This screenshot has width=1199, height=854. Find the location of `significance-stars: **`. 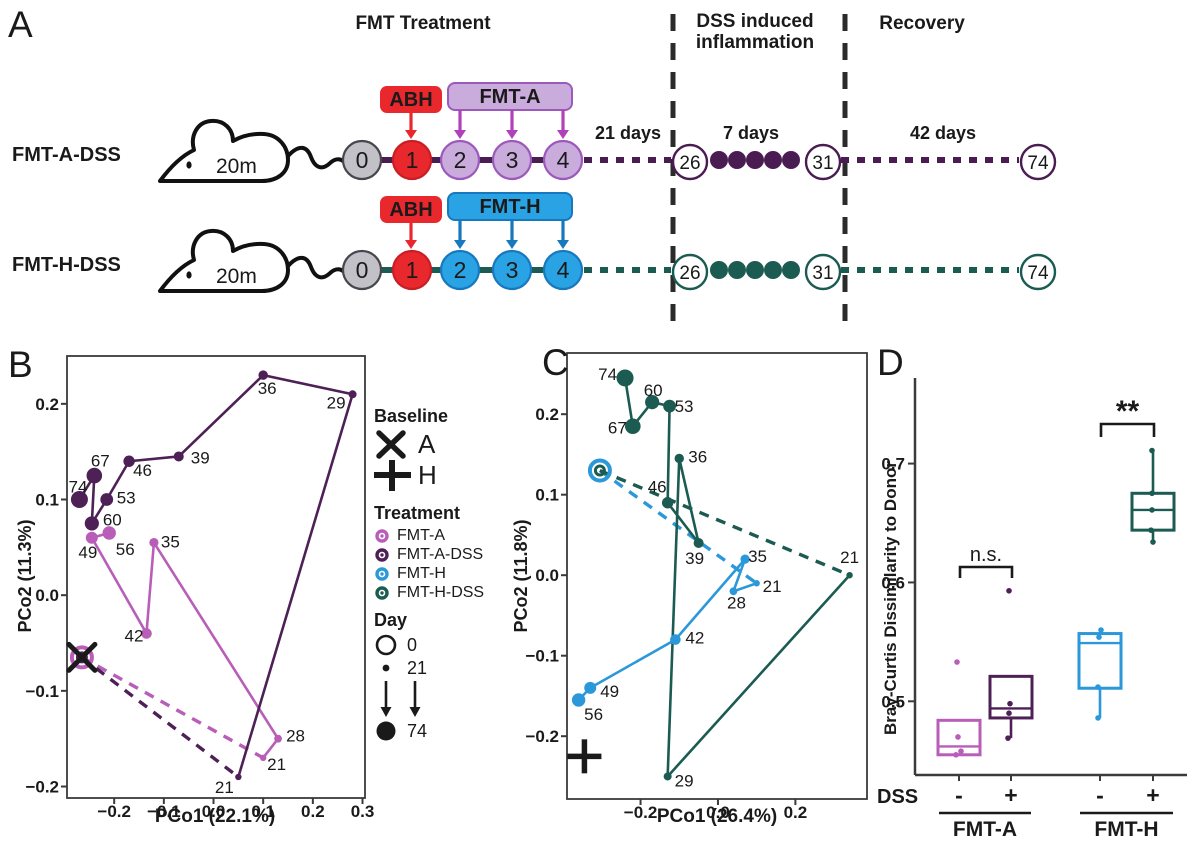

significance-stars: ** is located at coordinates (1127, 416).